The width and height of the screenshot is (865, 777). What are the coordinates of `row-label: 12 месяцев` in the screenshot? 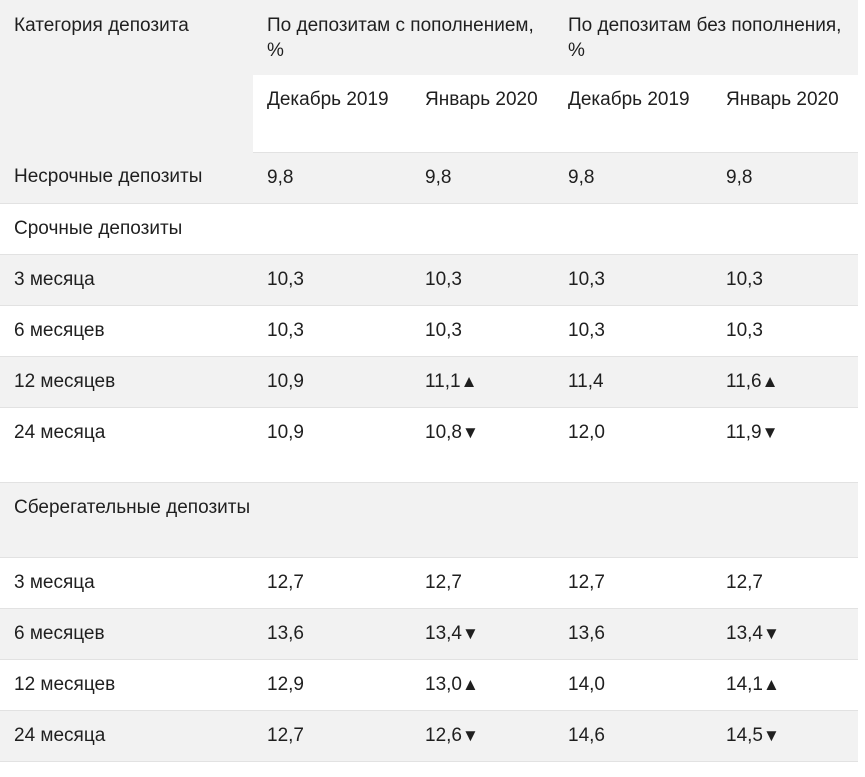 It's located at (126, 382).